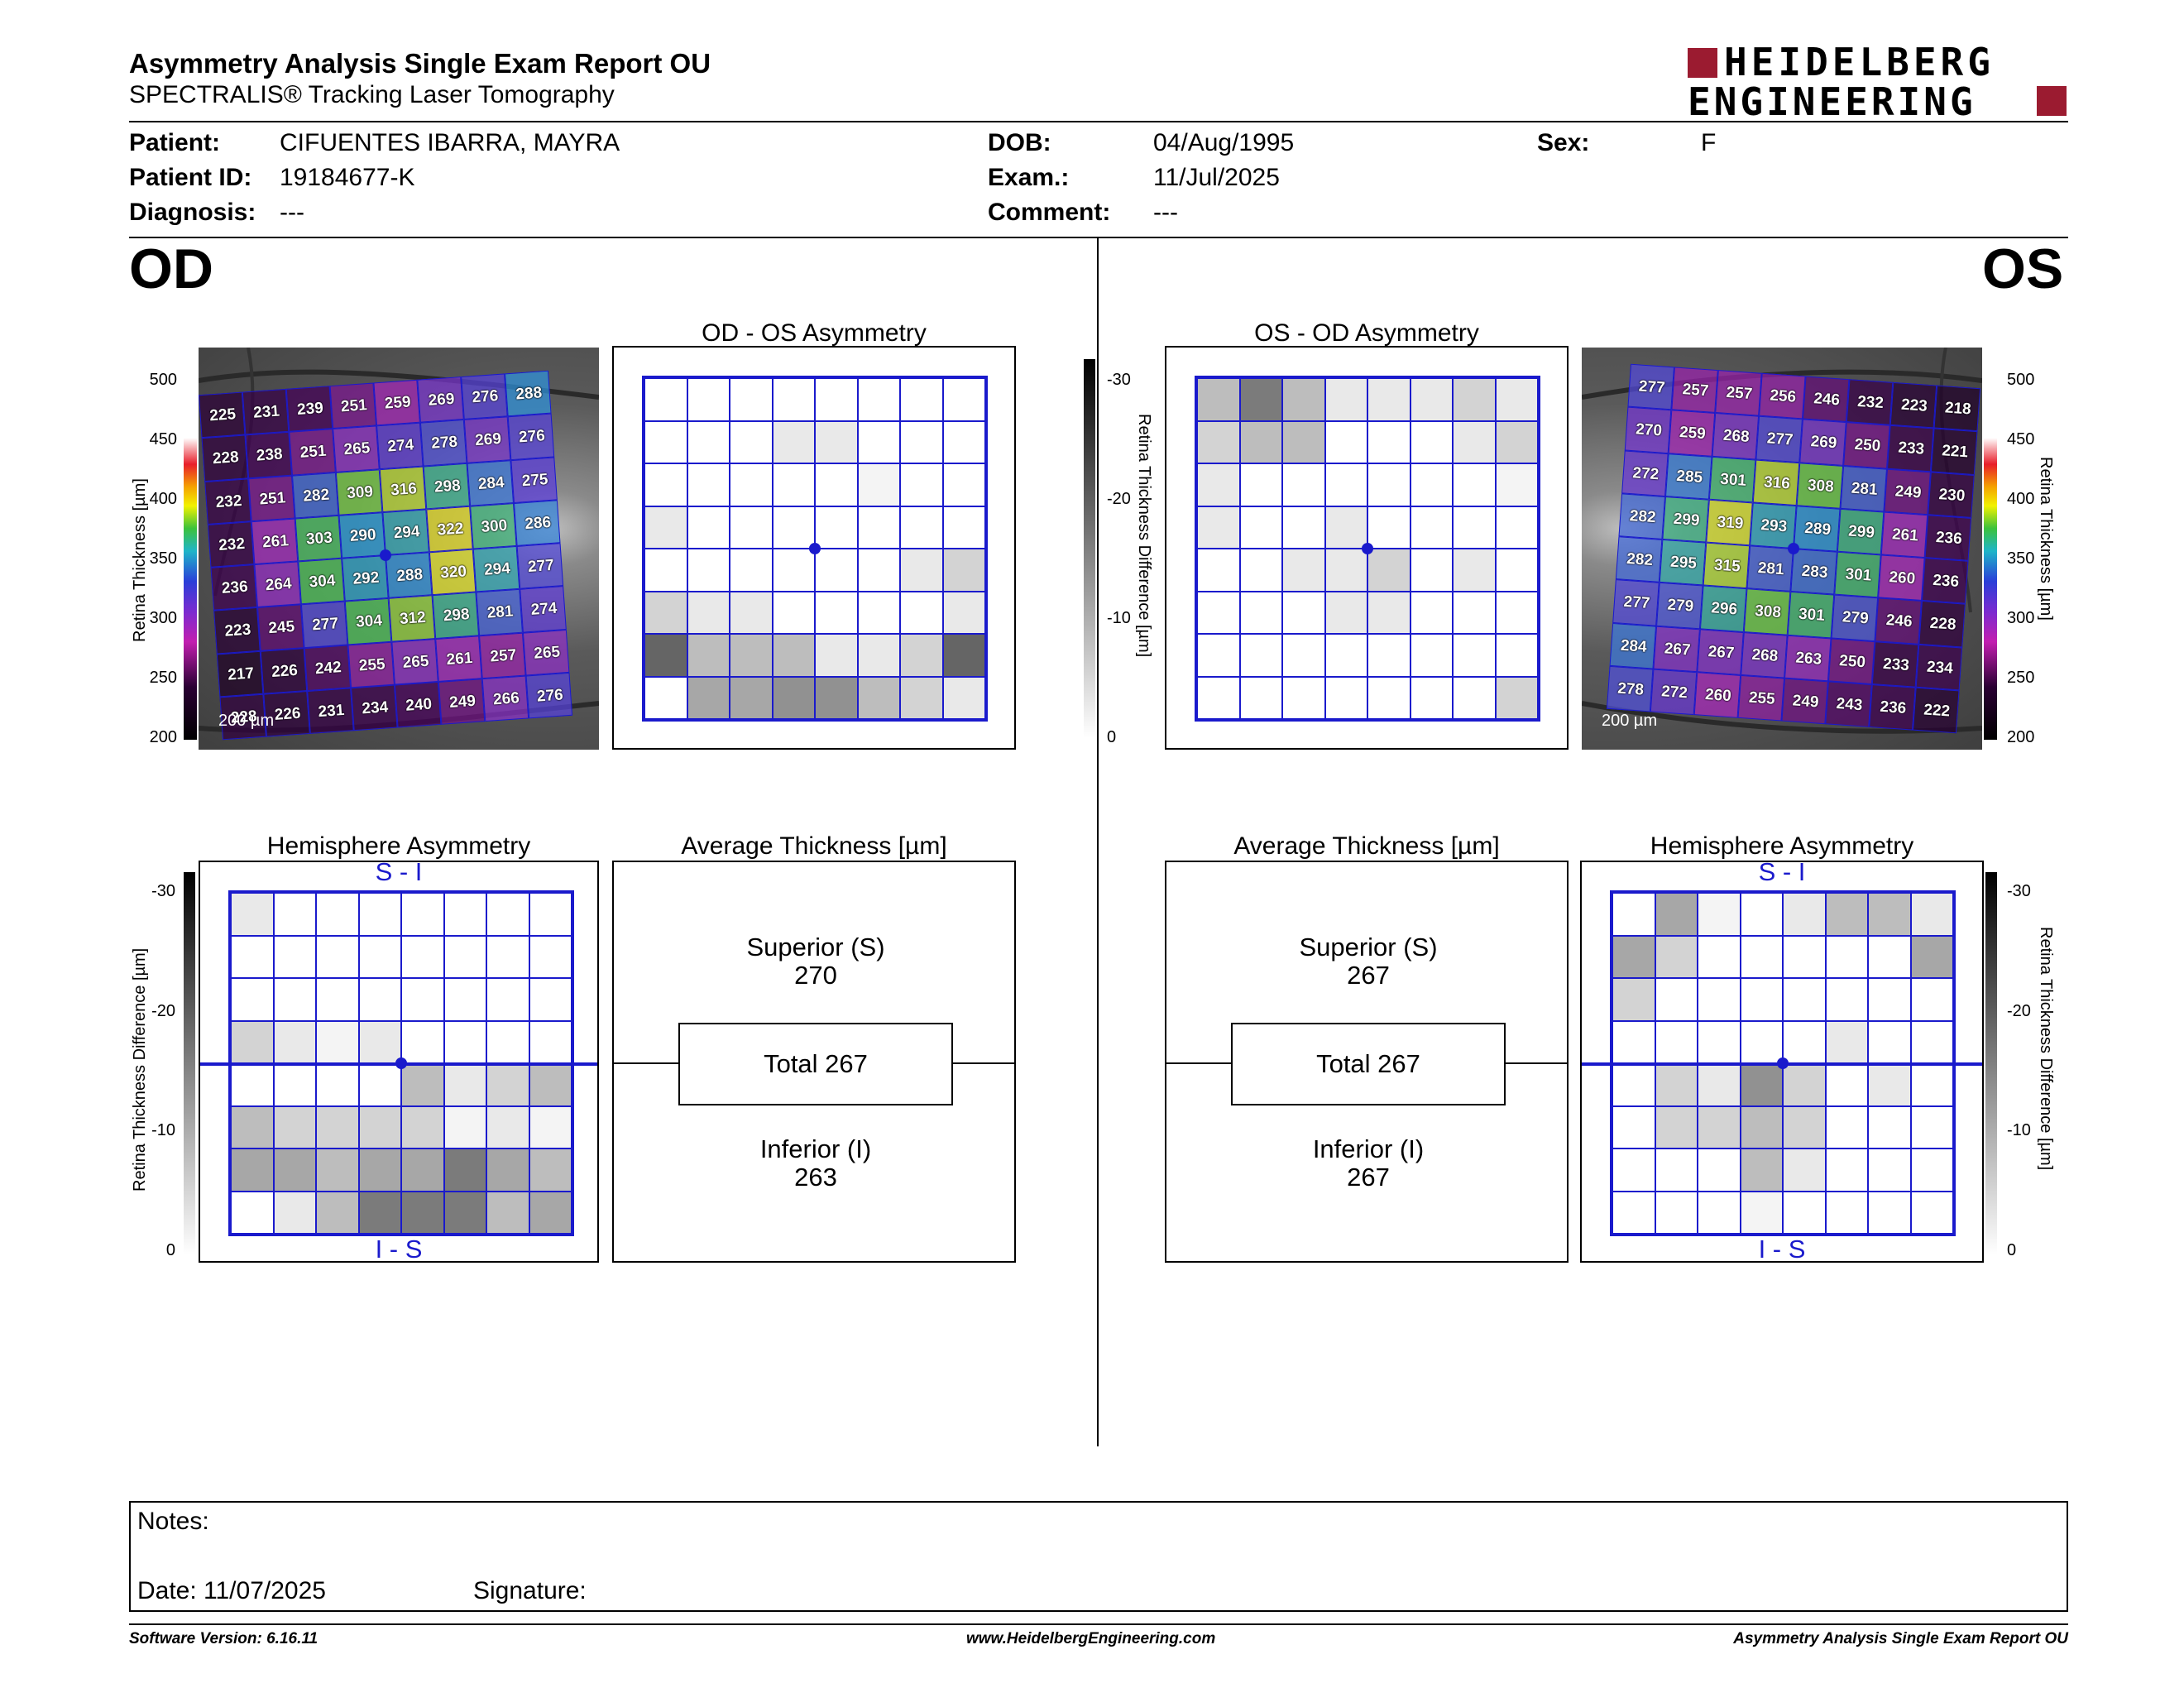 The image size is (2184, 1688). Describe the element at coordinates (399, 871) in the screenshot. I see `od-hemi-top-label: S - I` at that location.